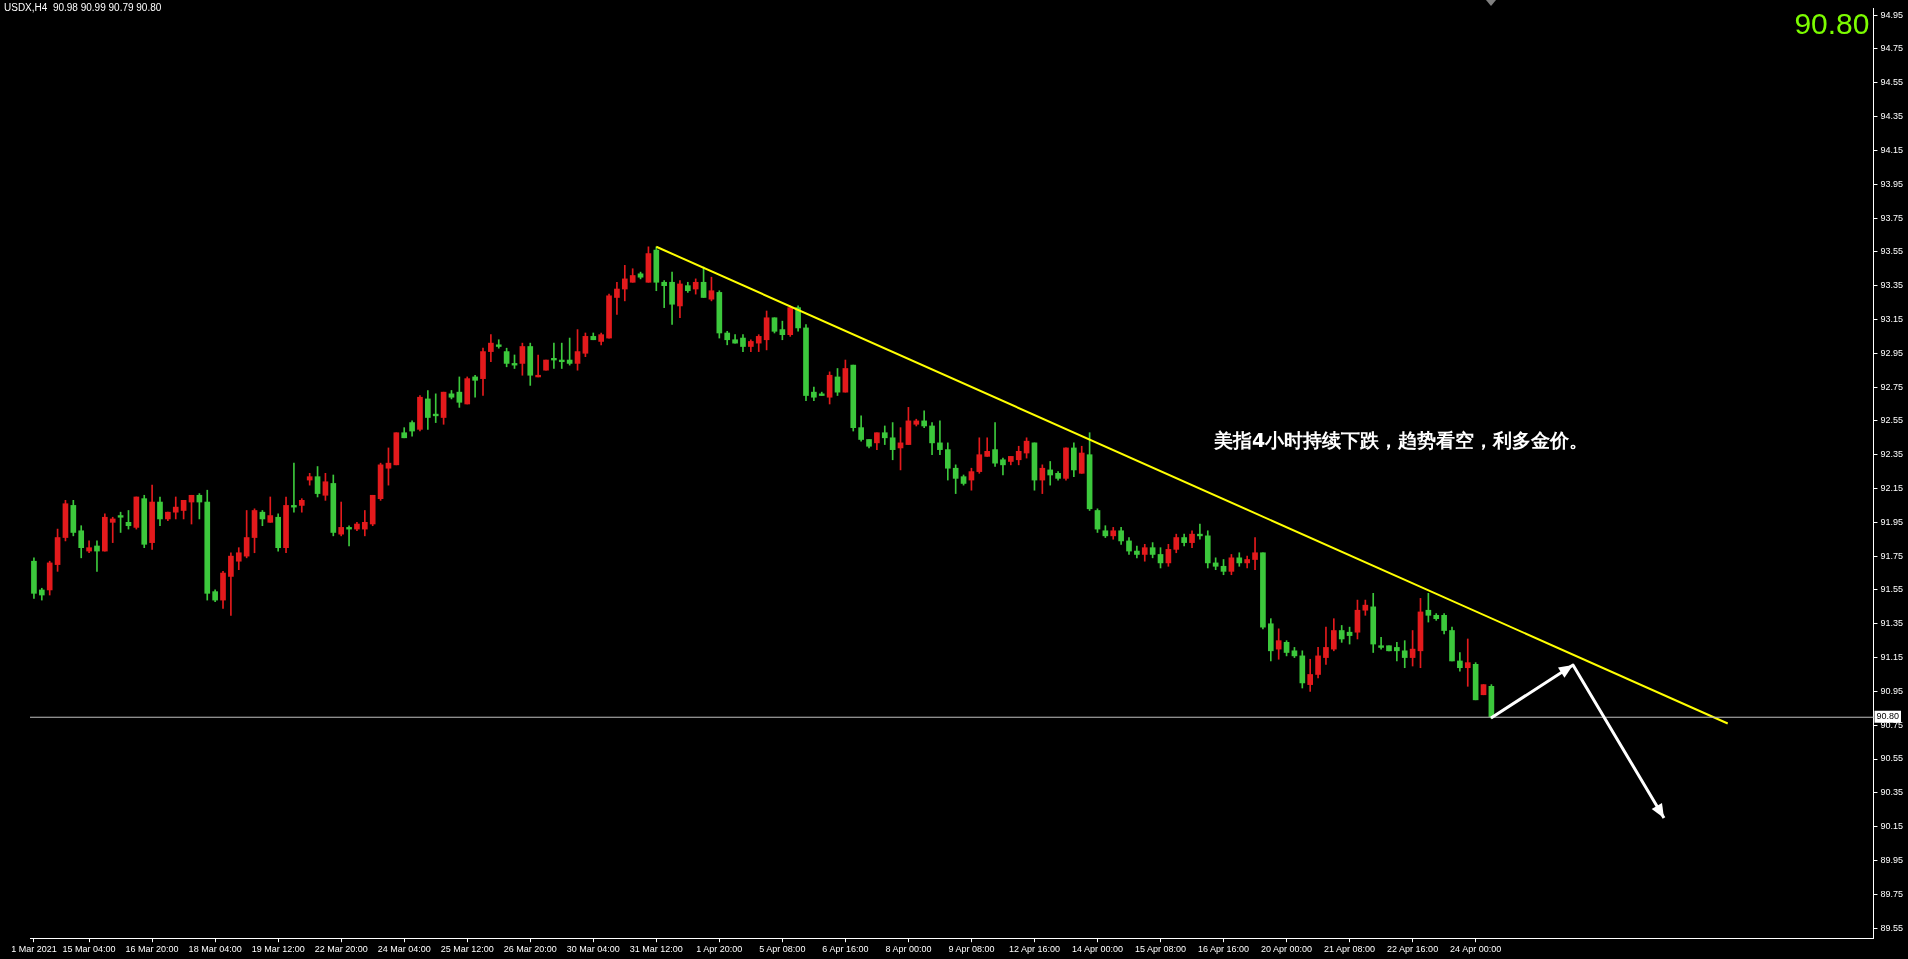  Describe the element at coordinates (1892, 758) in the screenshot. I see `y-tick-label: 90.55` at that location.